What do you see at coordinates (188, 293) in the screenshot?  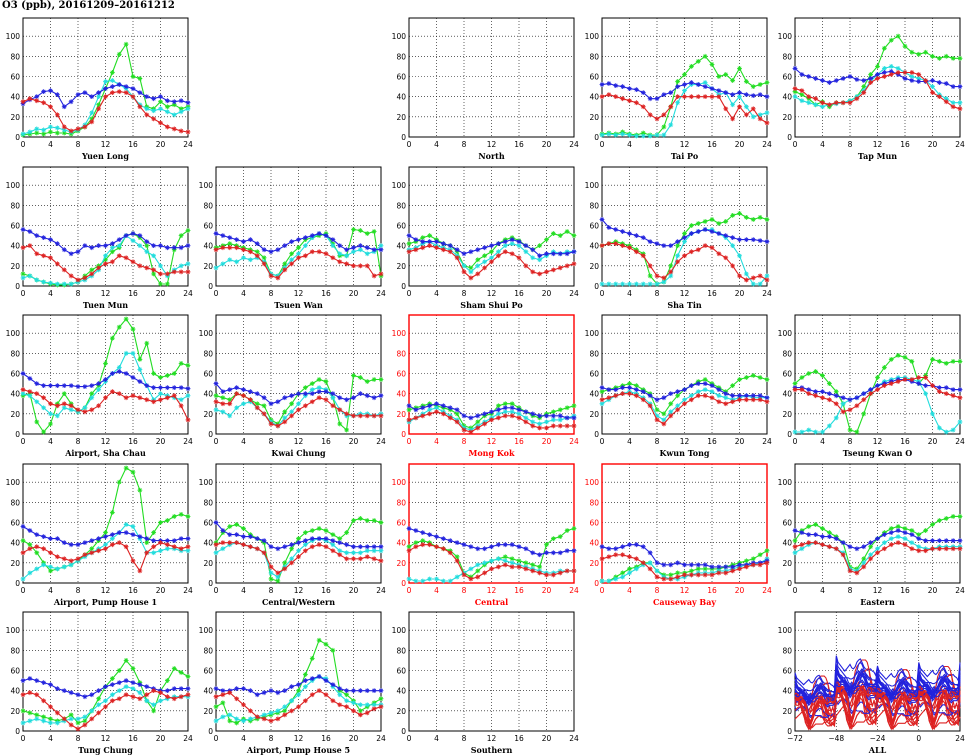 I see `x-tick-label: 24` at bounding box center [188, 293].